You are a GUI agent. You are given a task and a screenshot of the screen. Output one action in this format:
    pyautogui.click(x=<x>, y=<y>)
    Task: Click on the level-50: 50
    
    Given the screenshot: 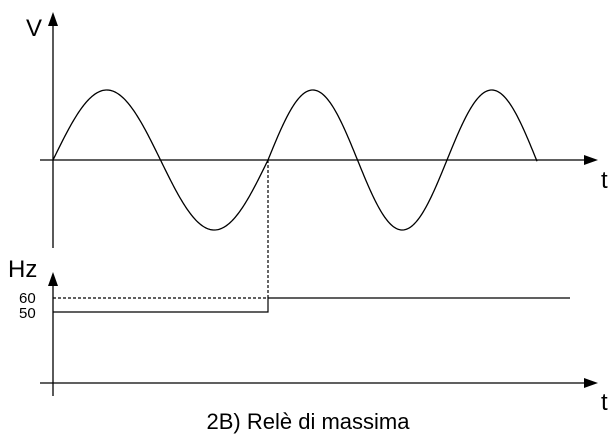 What is the action you would take?
    pyautogui.click(x=27, y=313)
    